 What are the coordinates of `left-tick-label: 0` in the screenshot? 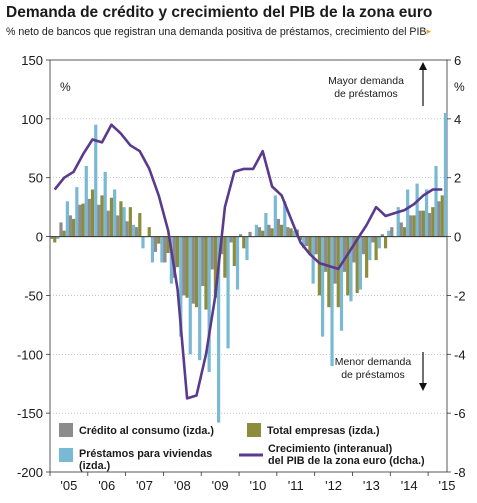 It's located at (39, 237).